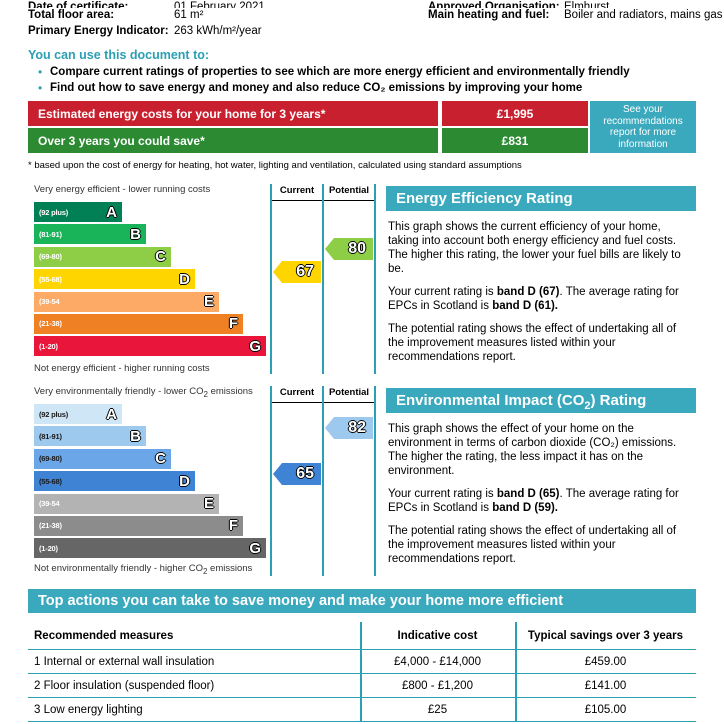 This screenshot has width=724, height=724. What do you see at coordinates (515, 113) in the screenshot?
I see `estimated-cost-value: £1,995` at bounding box center [515, 113].